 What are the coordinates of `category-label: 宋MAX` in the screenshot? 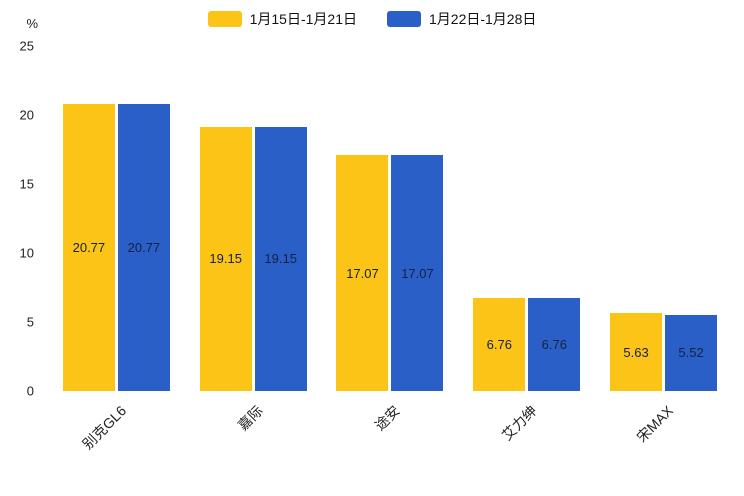 It's located at (655, 424).